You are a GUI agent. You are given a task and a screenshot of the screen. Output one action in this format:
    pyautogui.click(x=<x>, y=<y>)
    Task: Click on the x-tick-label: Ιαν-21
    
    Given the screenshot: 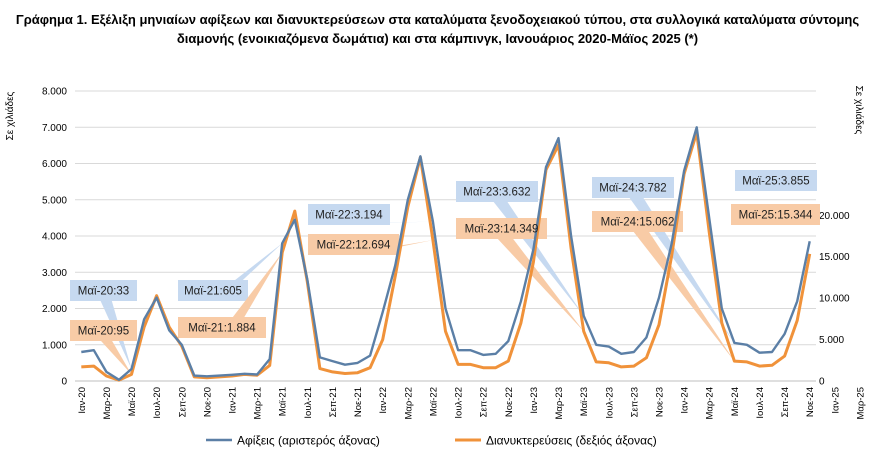 What is the action you would take?
    pyautogui.click(x=232, y=400)
    